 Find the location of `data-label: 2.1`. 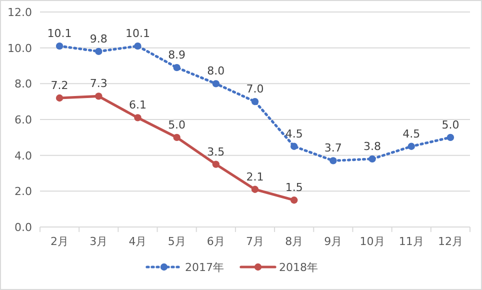

data-label: 2.1 is located at coordinates (255, 177).